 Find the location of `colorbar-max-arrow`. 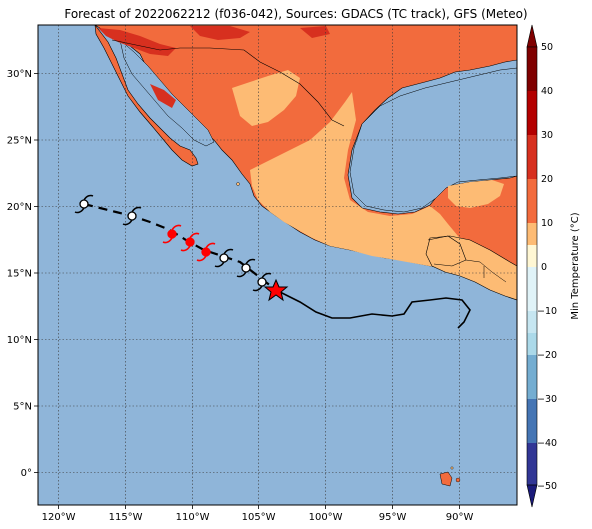

colorbar-max-arrow is located at coordinates (532, 36).